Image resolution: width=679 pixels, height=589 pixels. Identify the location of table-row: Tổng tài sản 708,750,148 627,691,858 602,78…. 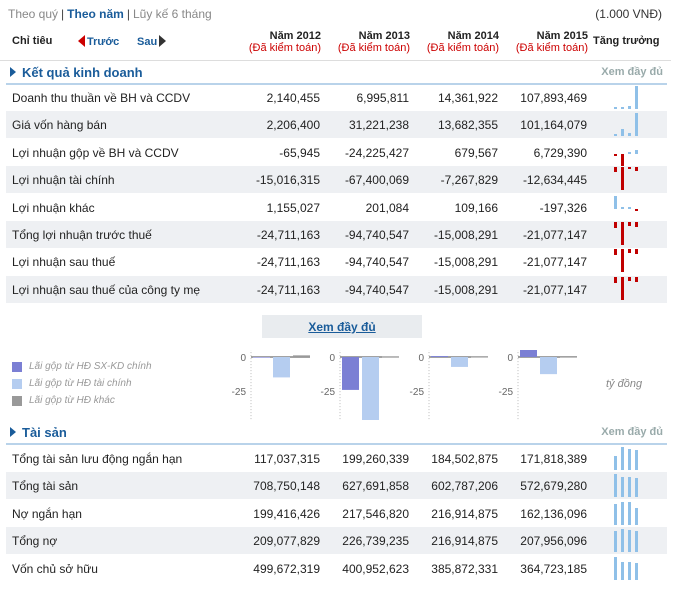
(336, 486).